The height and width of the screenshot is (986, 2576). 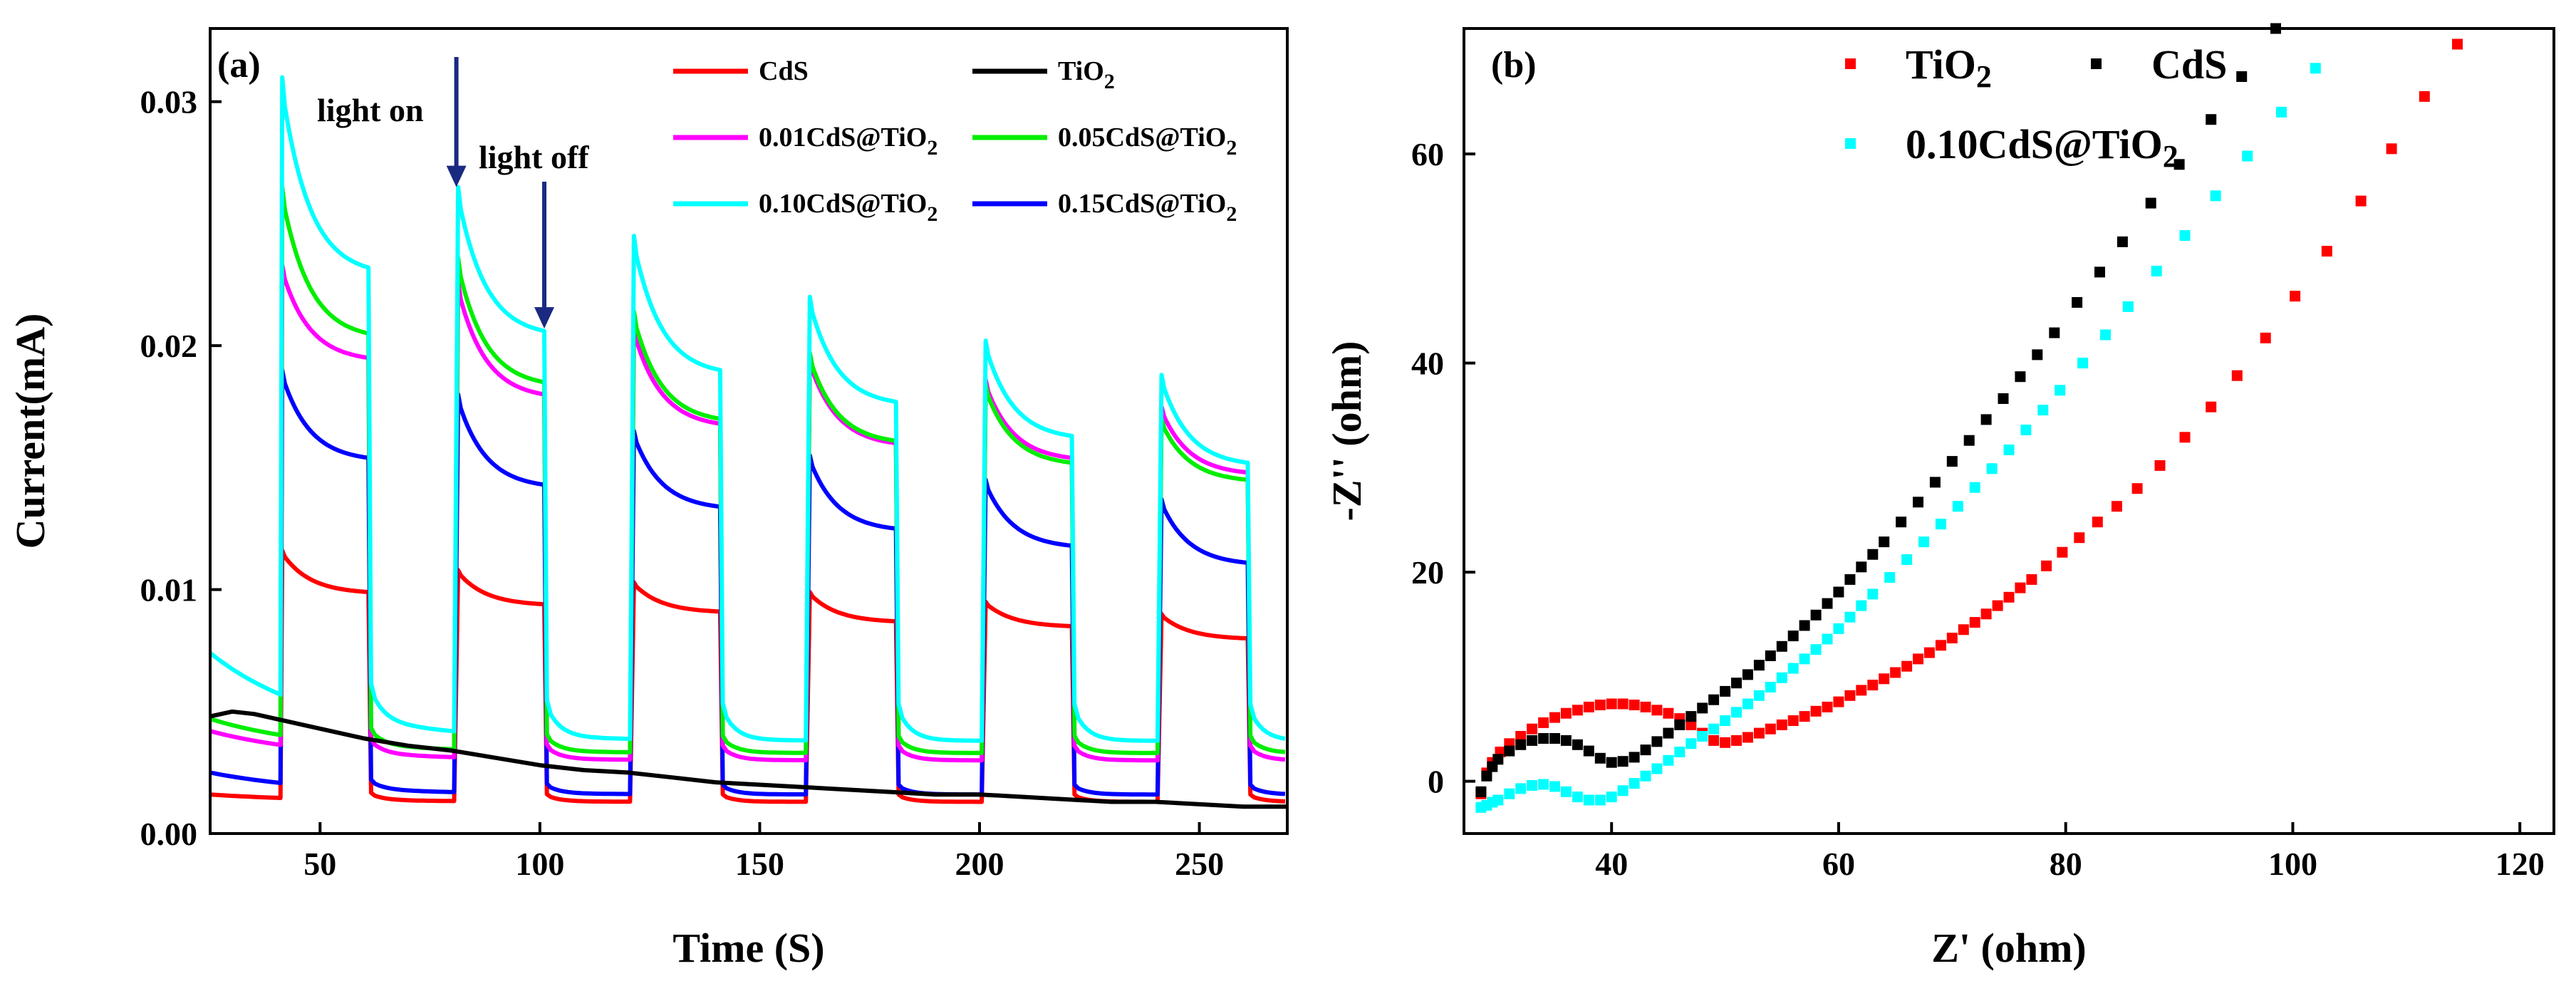 What do you see at coordinates (2009, 948) in the screenshot?
I see `panel-b-x-axis-label: Z' (ohm)` at bounding box center [2009, 948].